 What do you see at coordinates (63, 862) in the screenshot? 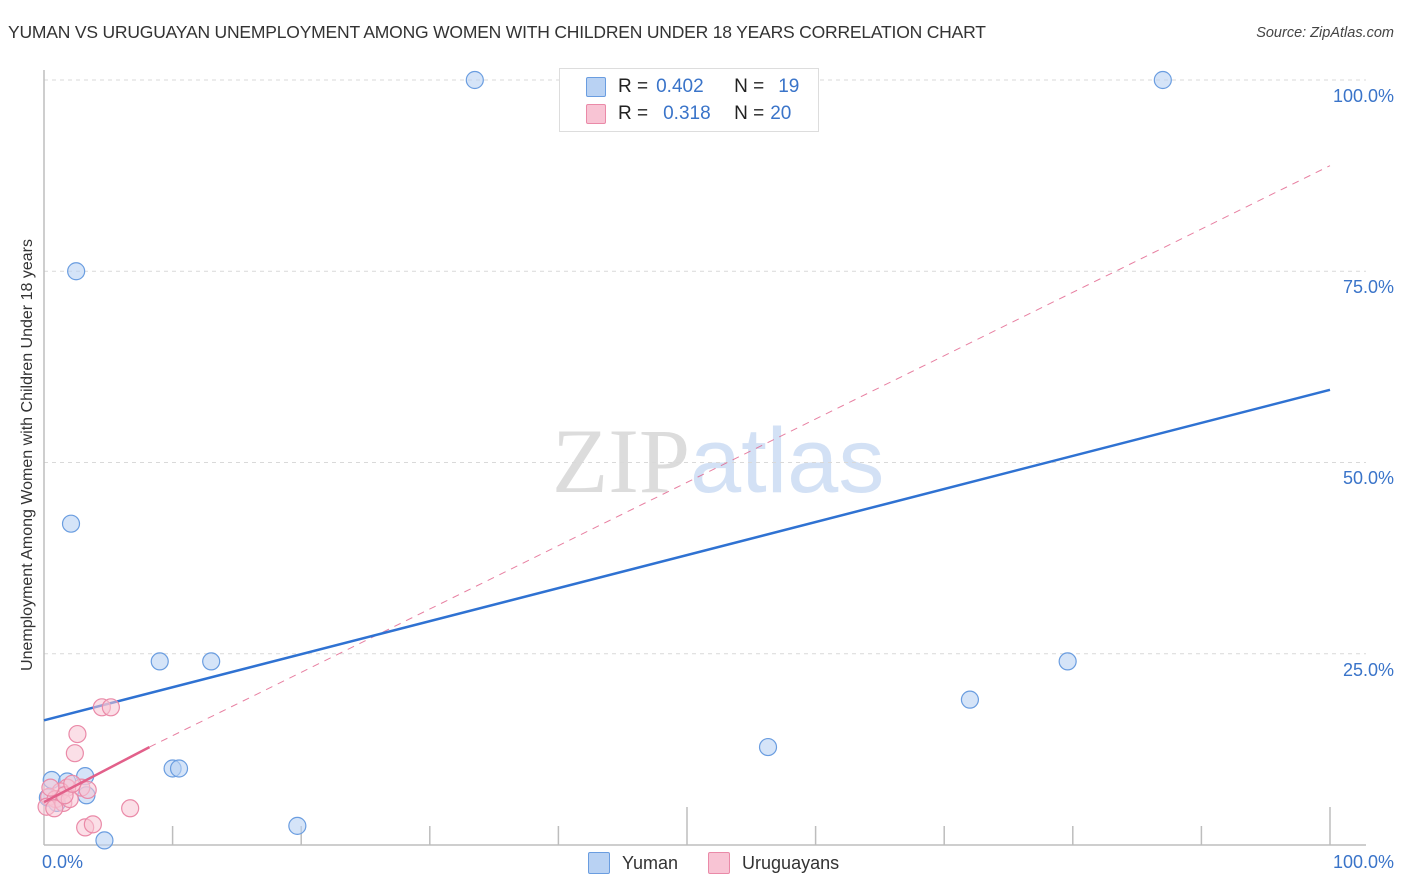
I see `x-tick-0: 0.0%` at bounding box center [63, 862].